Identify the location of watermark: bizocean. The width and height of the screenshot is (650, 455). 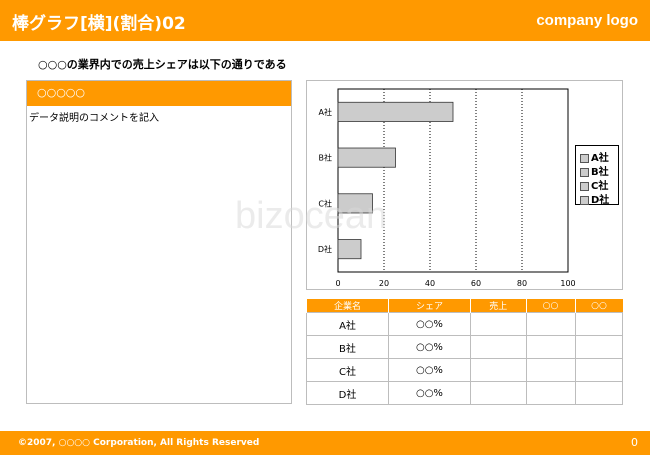
(311, 216).